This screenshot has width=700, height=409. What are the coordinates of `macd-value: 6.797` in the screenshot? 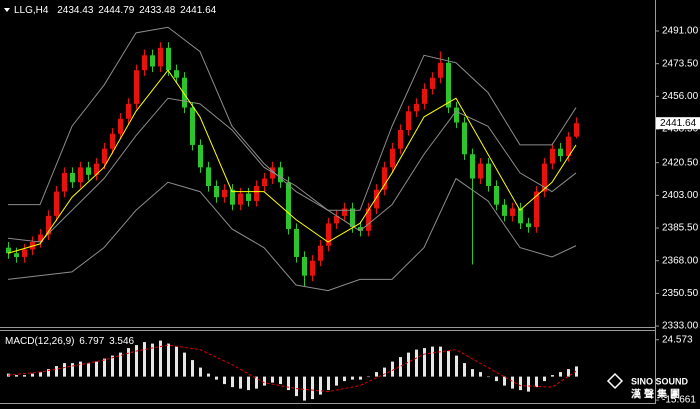 It's located at (91, 341).